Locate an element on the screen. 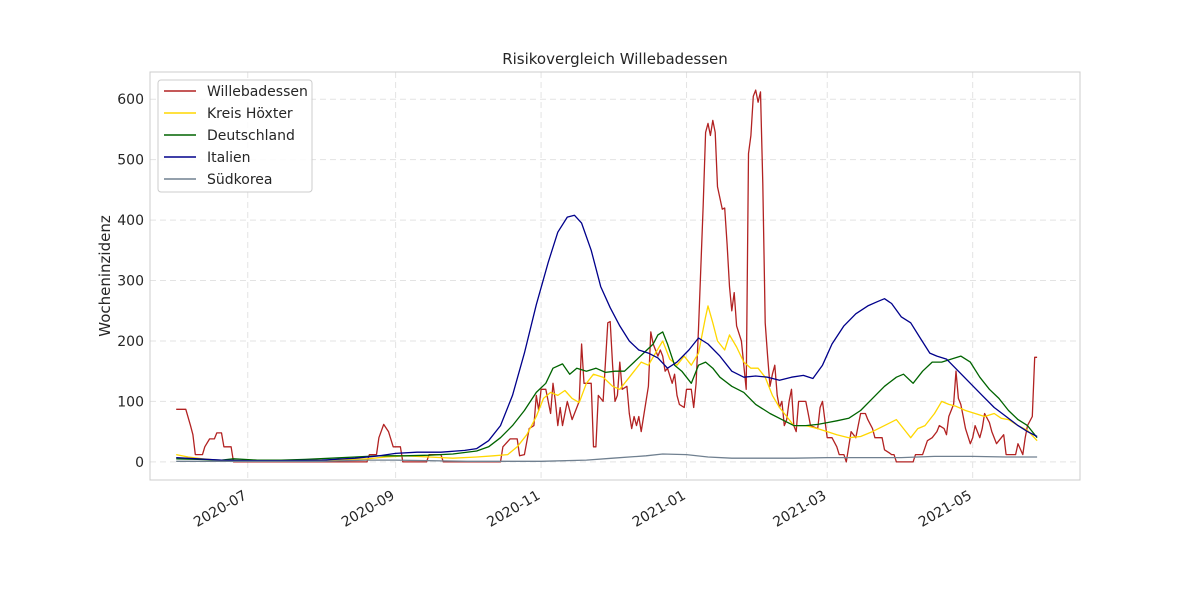 The height and width of the screenshot is (600, 1200). legend-label: Willebadessen is located at coordinates (257, 92).